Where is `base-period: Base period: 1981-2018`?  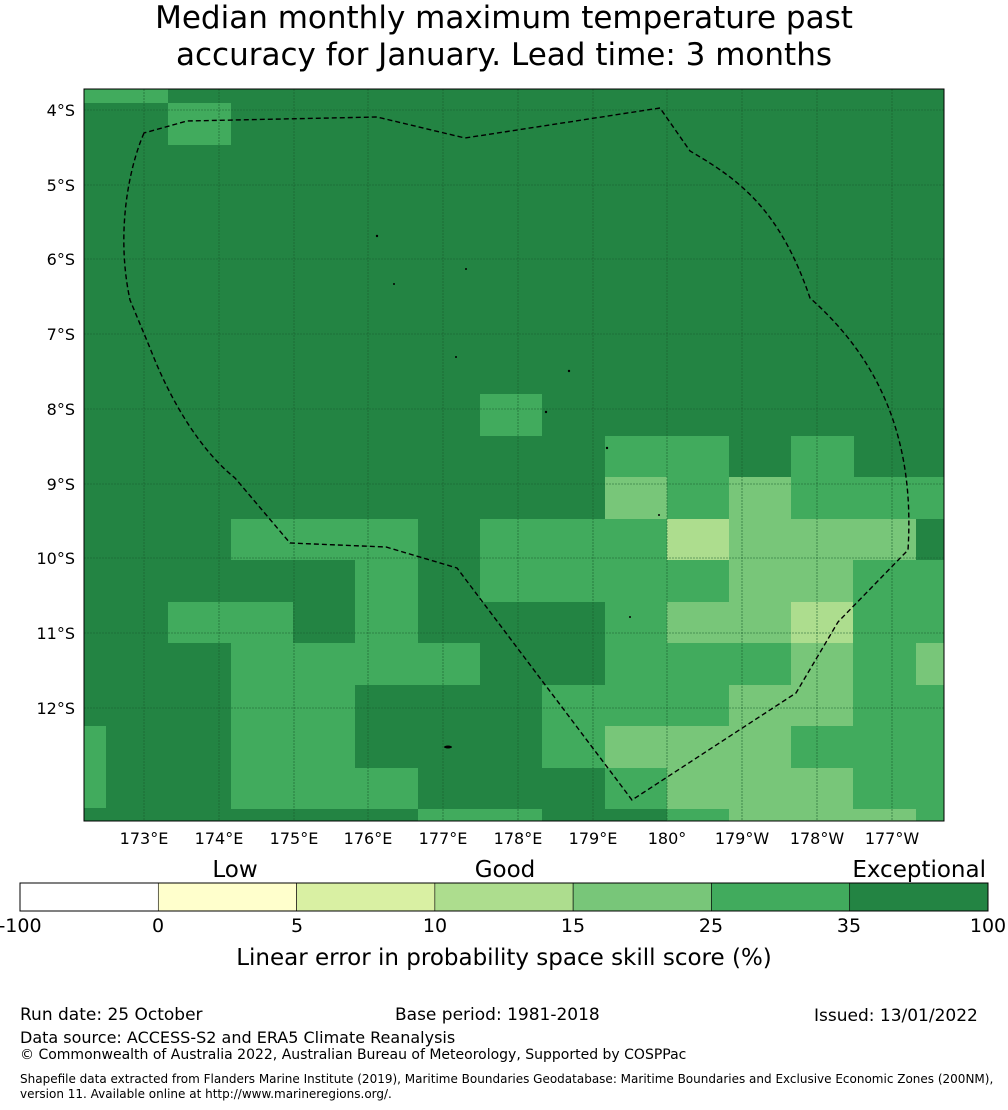 base-period: Base period: 1981-2018 is located at coordinates (497, 1015).